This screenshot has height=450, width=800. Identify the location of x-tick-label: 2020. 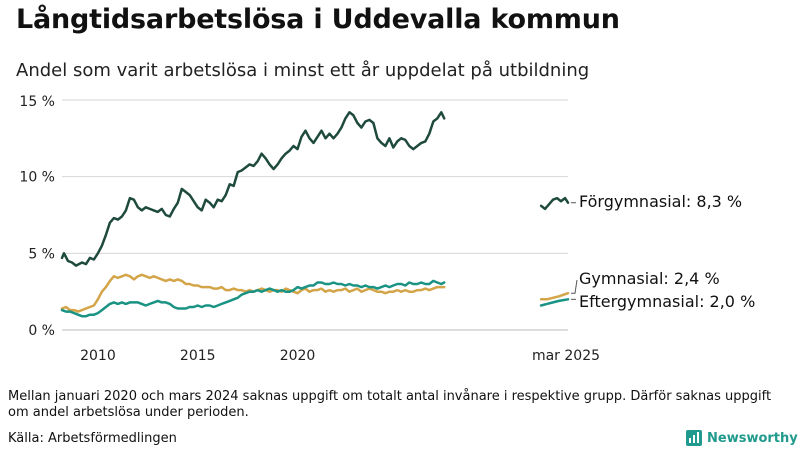
(298, 356).